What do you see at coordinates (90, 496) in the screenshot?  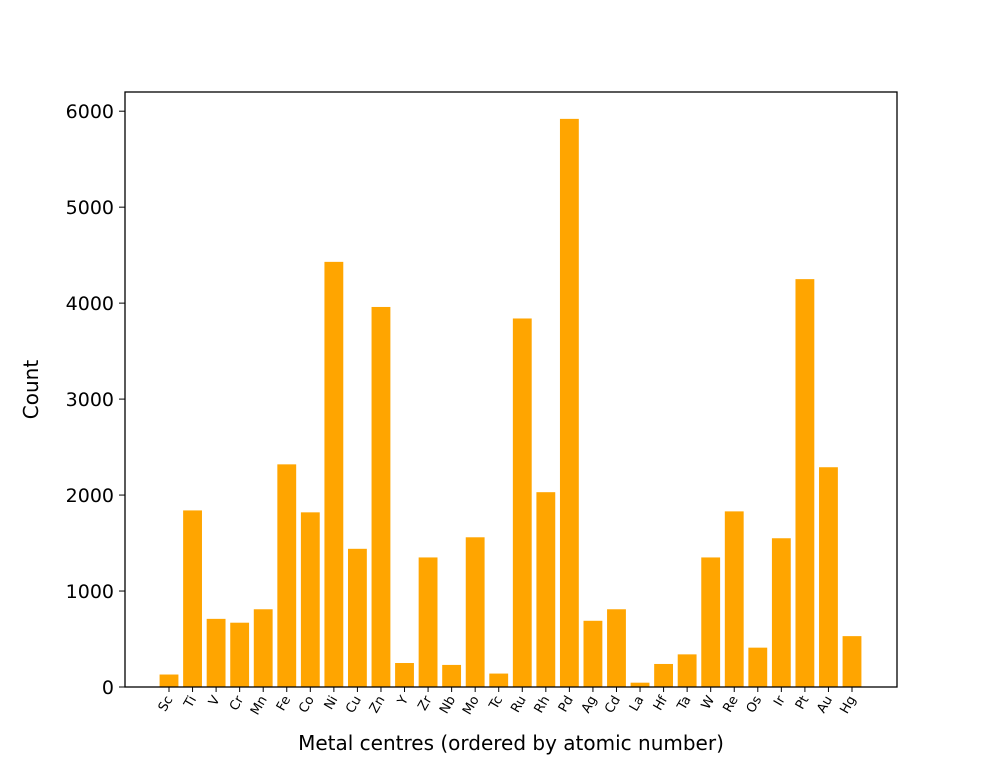 I see `y-tick-label: 2000` at bounding box center [90, 496].